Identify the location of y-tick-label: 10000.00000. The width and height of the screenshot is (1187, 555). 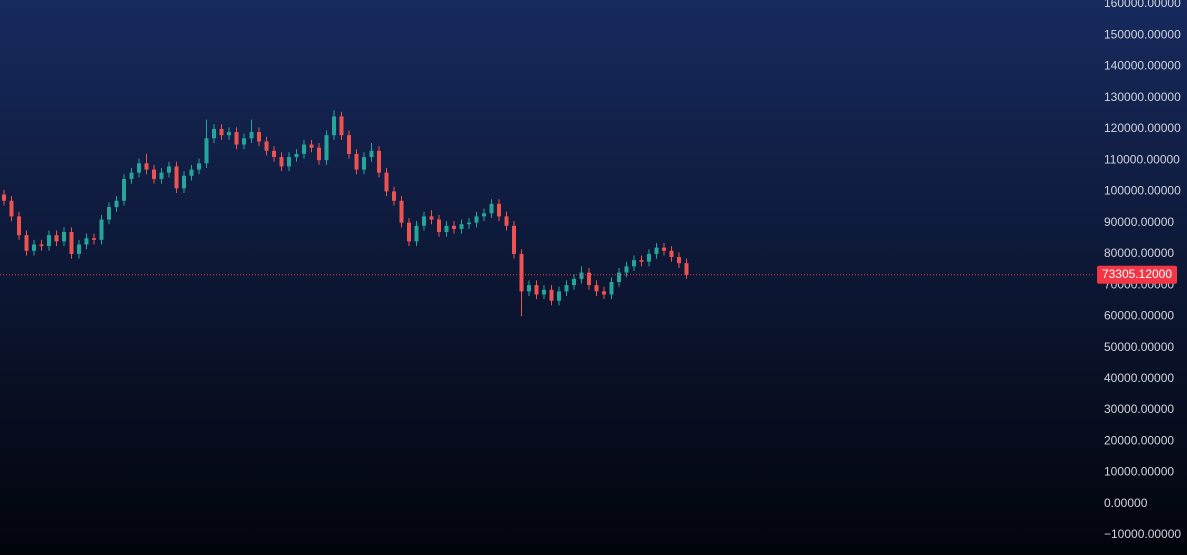
(1139, 472).